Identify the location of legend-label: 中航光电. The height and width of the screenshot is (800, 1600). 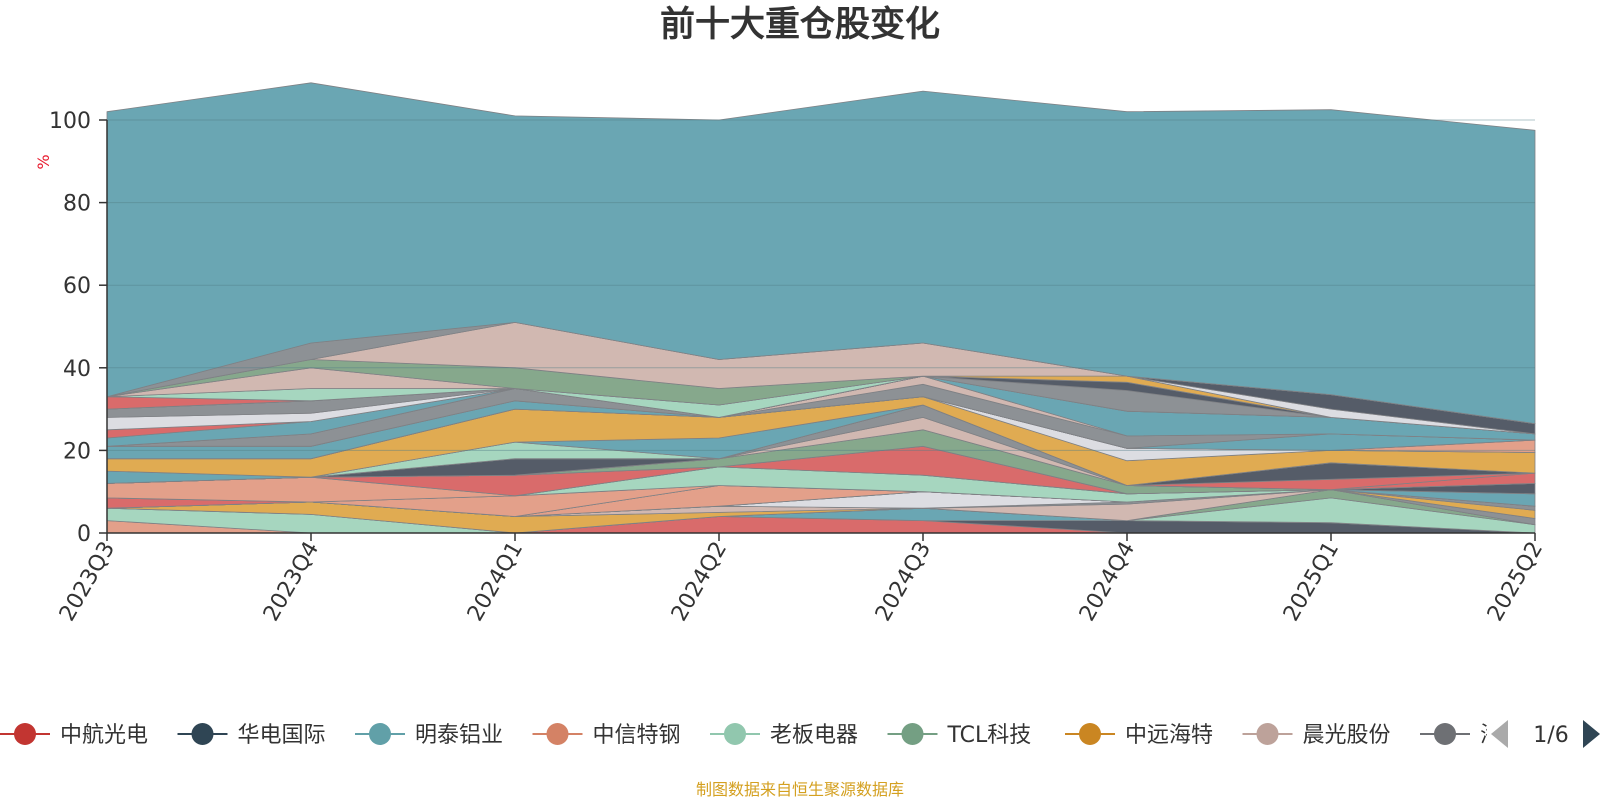
(104, 735).